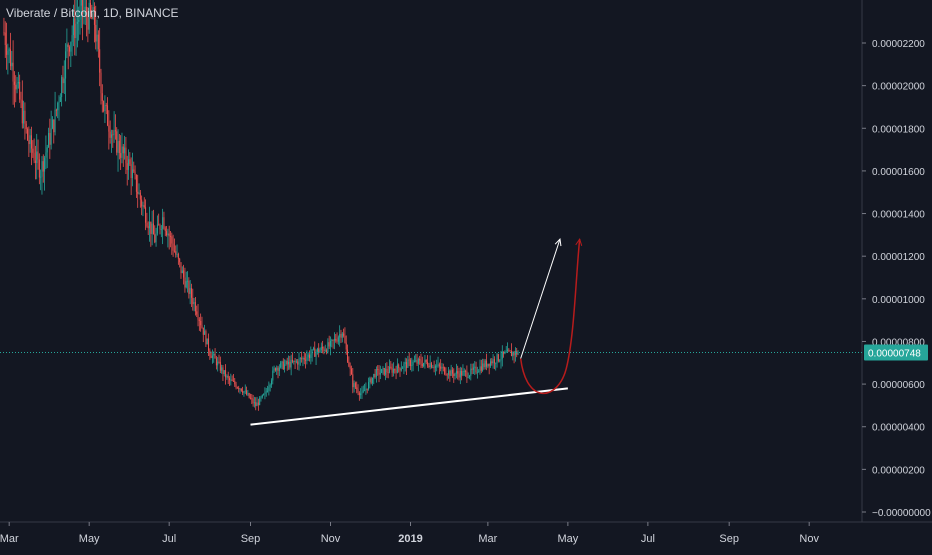 The width and height of the screenshot is (932, 555). I want to click on support-trendline, so click(409, 406).